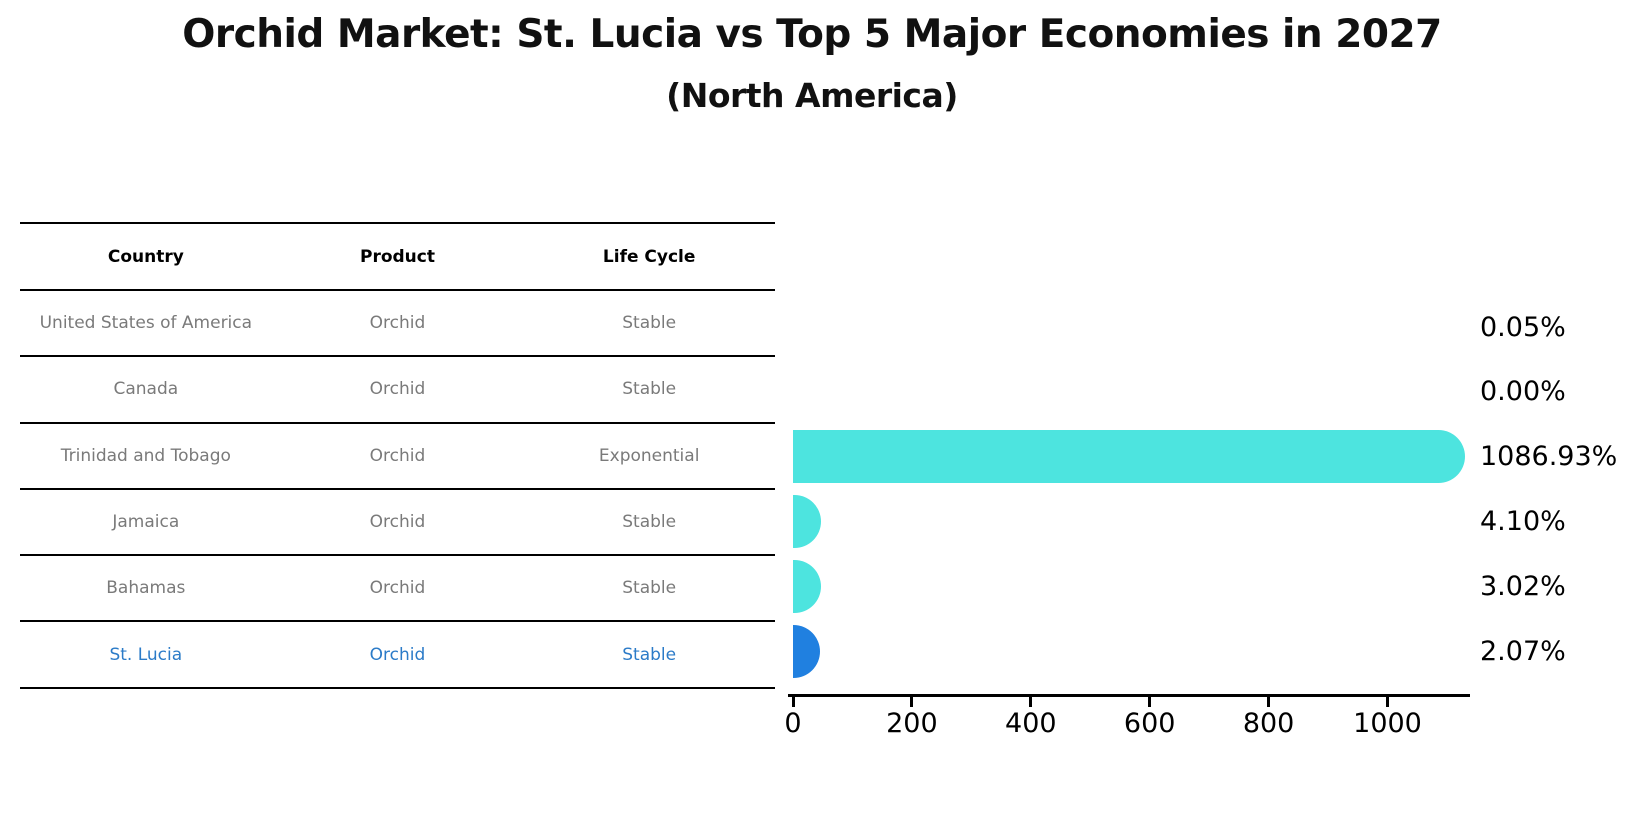 The width and height of the screenshot is (1639, 823). I want to click on table-cell-country: Jamaica, so click(146, 522).